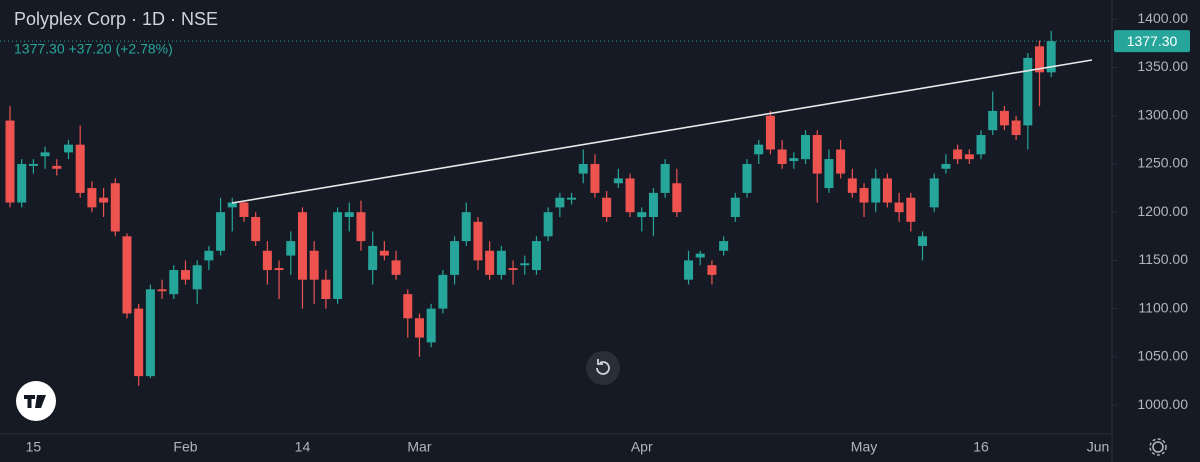  Describe the element at coordinates (419, 447) in the screenshot. I see `x-tick-label: Mar` at that location.